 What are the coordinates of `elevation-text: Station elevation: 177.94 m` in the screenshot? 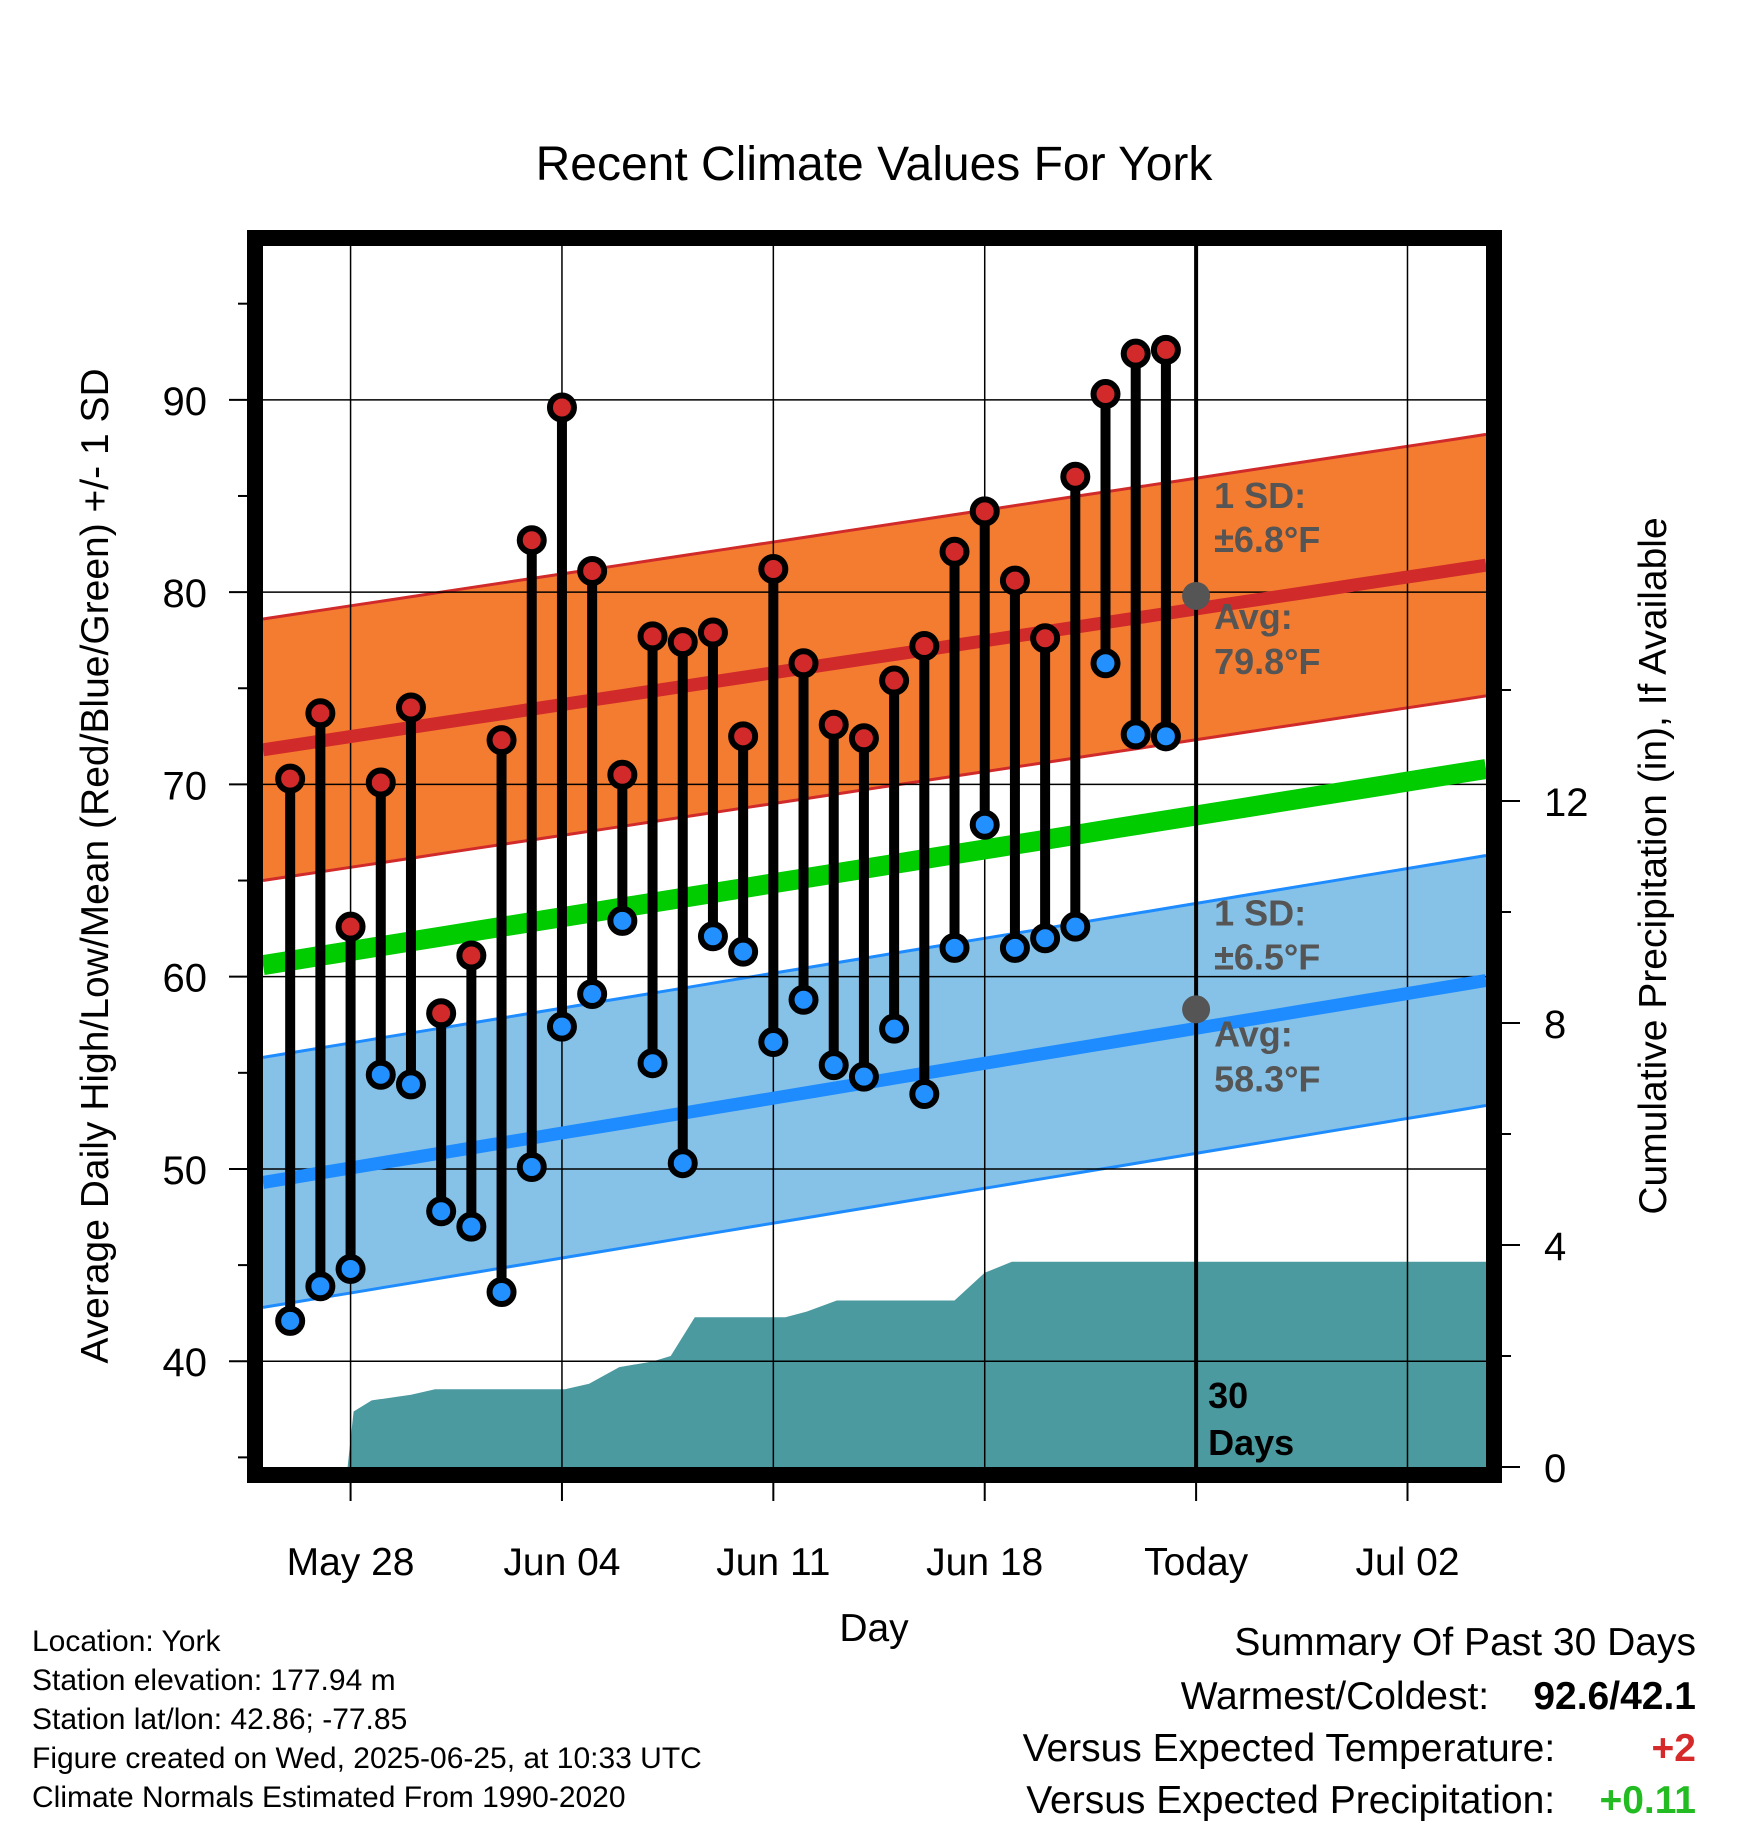 It's located at (214, 1680).